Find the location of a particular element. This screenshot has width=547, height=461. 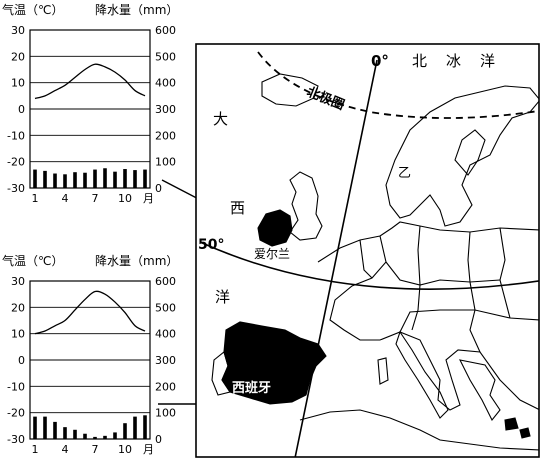

chart2-gridlines is located at coordinates (90, 360).